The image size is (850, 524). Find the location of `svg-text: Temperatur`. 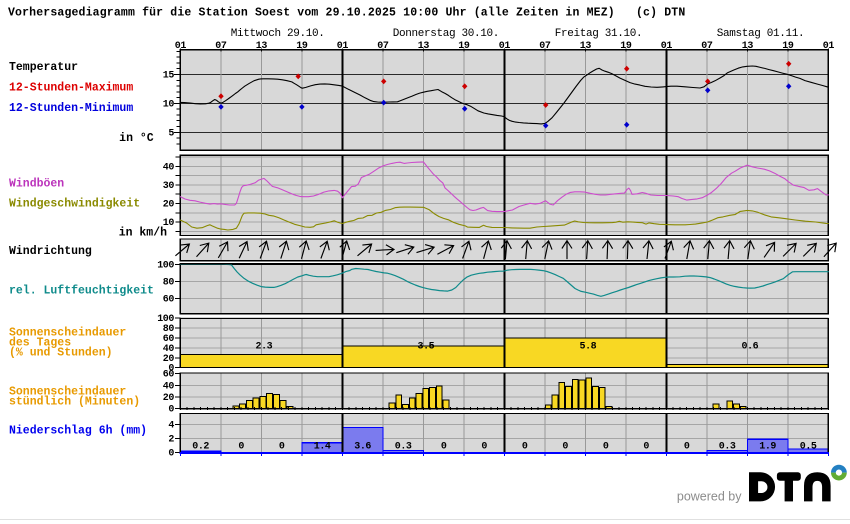

svg-text: Temperatur is located at coordinates (43, 67).